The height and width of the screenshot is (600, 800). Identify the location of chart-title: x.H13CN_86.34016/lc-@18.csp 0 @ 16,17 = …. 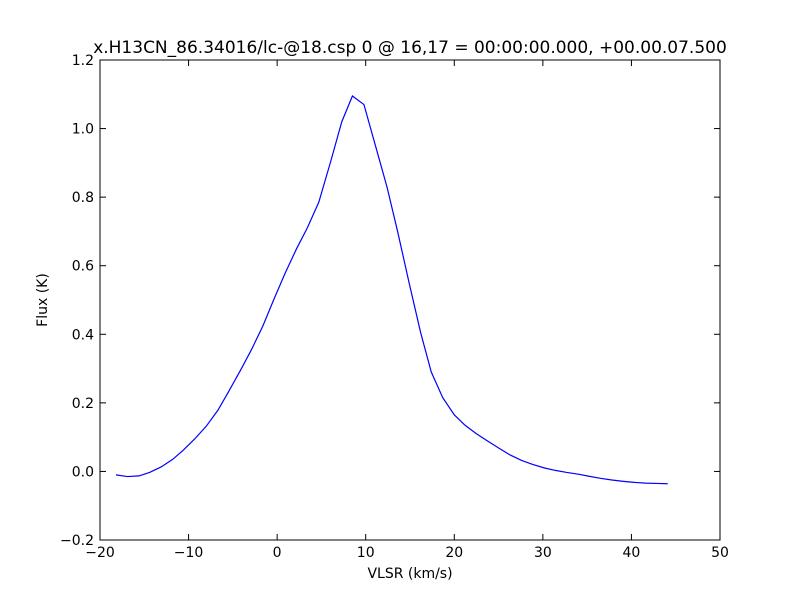
(410, 48).